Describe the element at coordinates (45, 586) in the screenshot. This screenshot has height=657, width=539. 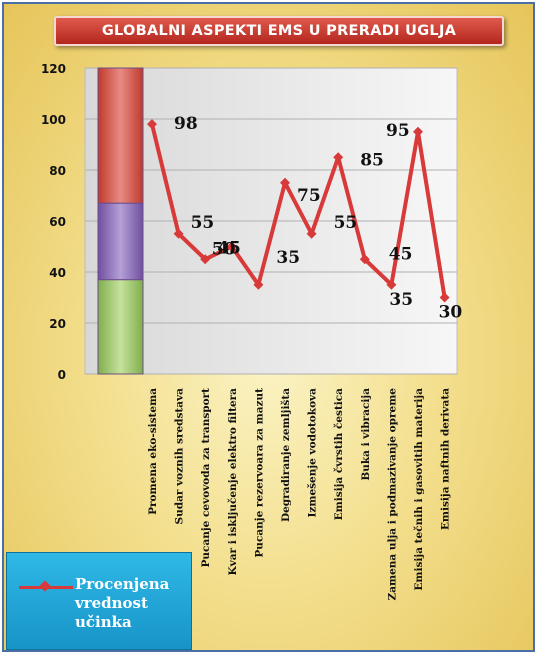
I see `legend-diamond-marker-icon` at that location.